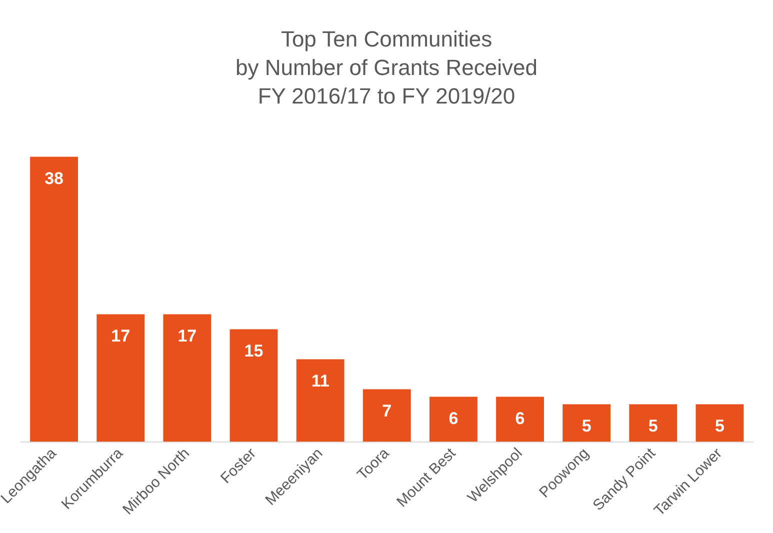  What do you see at coordinates (54, 178) in the screenshot?
I see `data-label: 38` at bounding box center [54, 178].